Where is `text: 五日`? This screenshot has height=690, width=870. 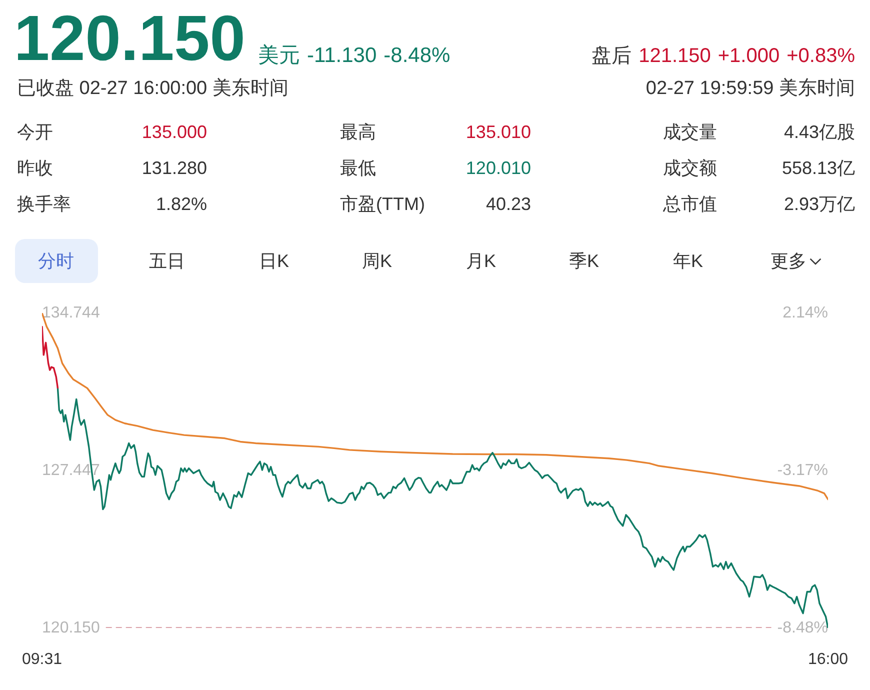 text: 五日 is located at coordinates (167, 261).